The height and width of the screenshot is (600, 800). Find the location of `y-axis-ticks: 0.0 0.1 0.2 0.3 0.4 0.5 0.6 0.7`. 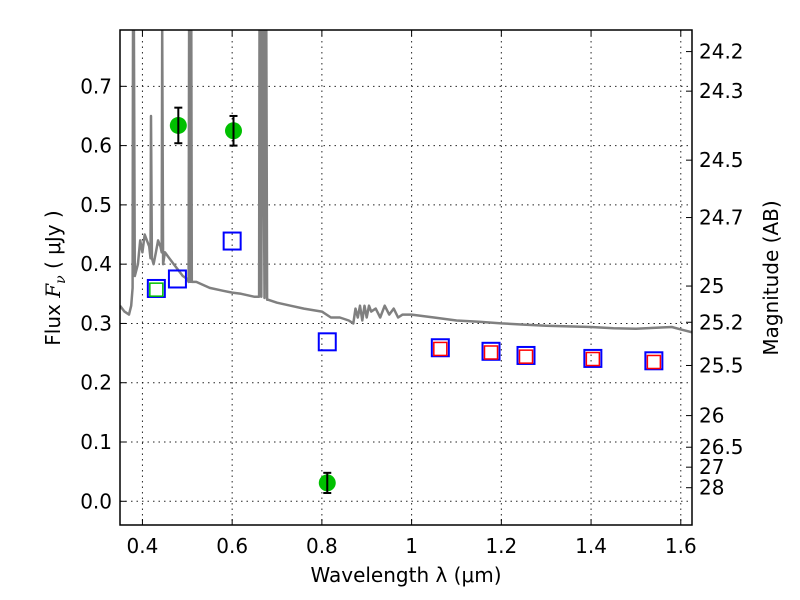

y-axis-ticks: 0.0 0.1 0.2 0.3 0.4 0.5 0.6 0.7 is located at coordinates (103, 293).